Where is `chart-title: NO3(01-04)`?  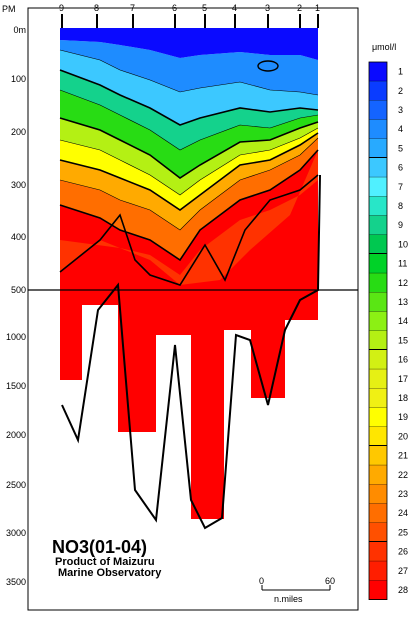 chart-title: NO3(01-04) is located at coordinates (99, 547).